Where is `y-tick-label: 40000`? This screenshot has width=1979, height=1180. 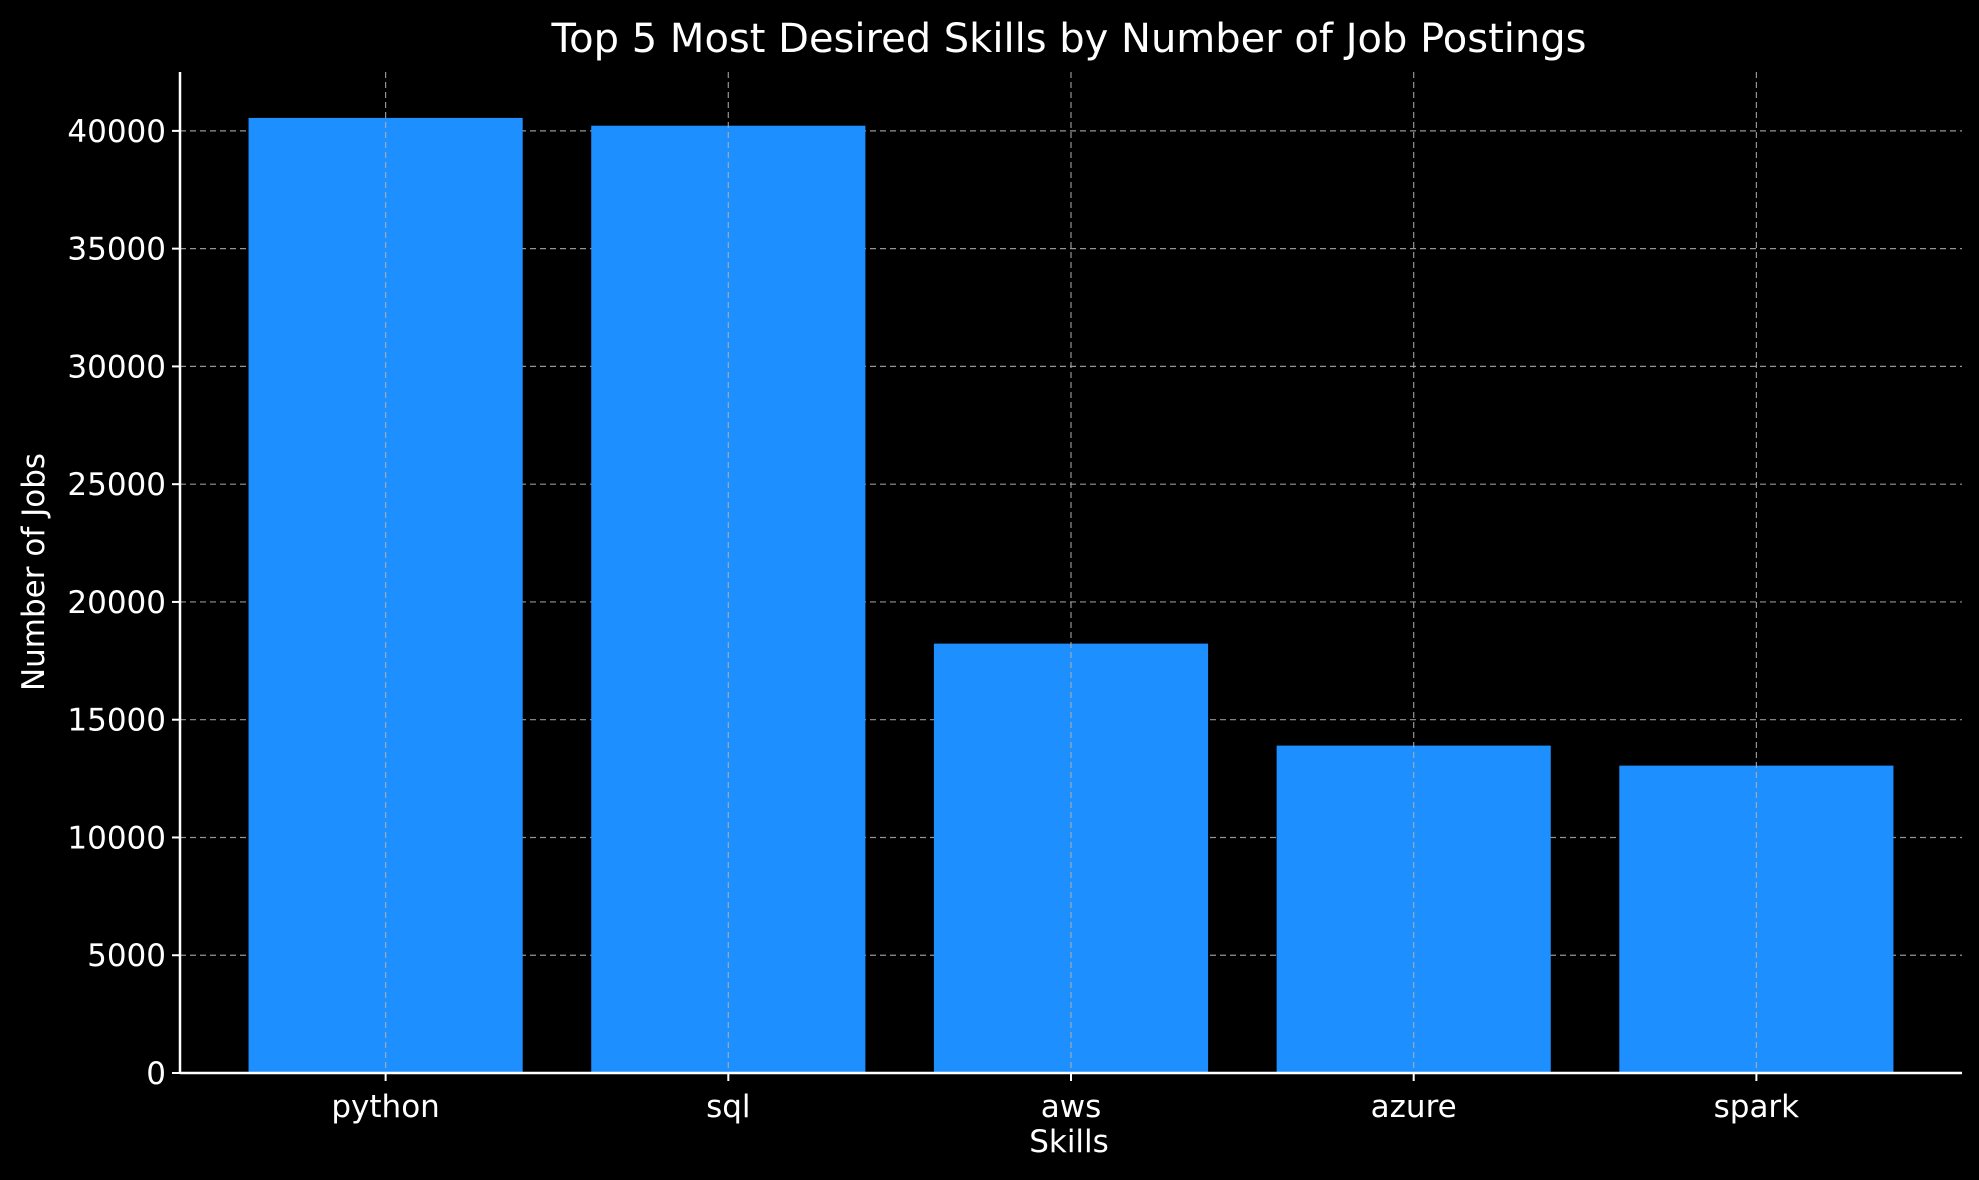
y-tick-label: 40000 is located at coordinates (116, 132).